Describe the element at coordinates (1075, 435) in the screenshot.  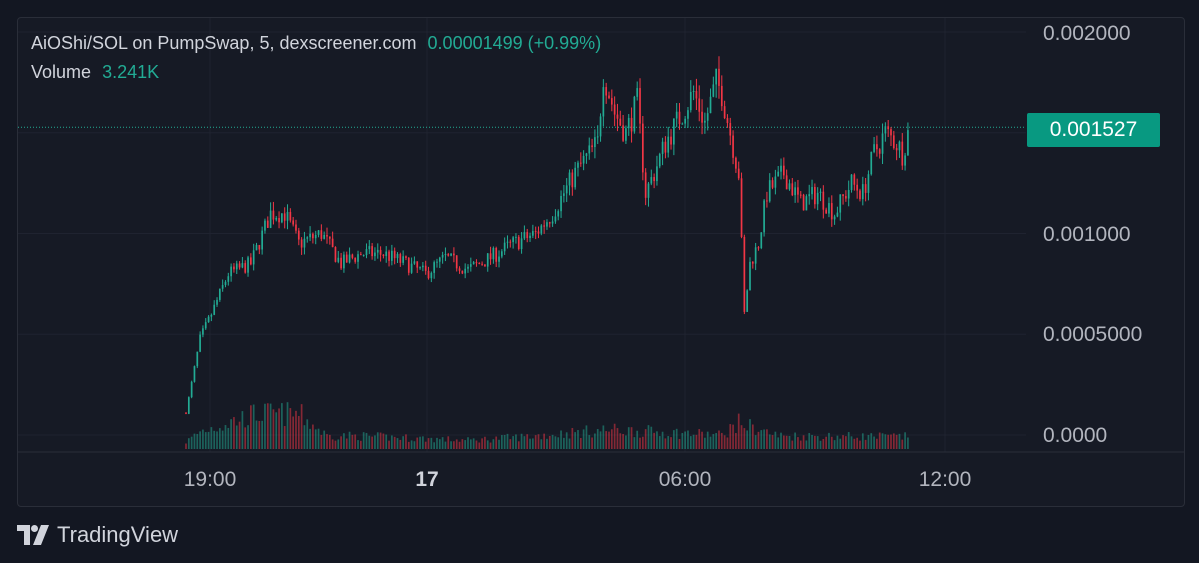
I see `y-tick-label: 0.0000` at that location.